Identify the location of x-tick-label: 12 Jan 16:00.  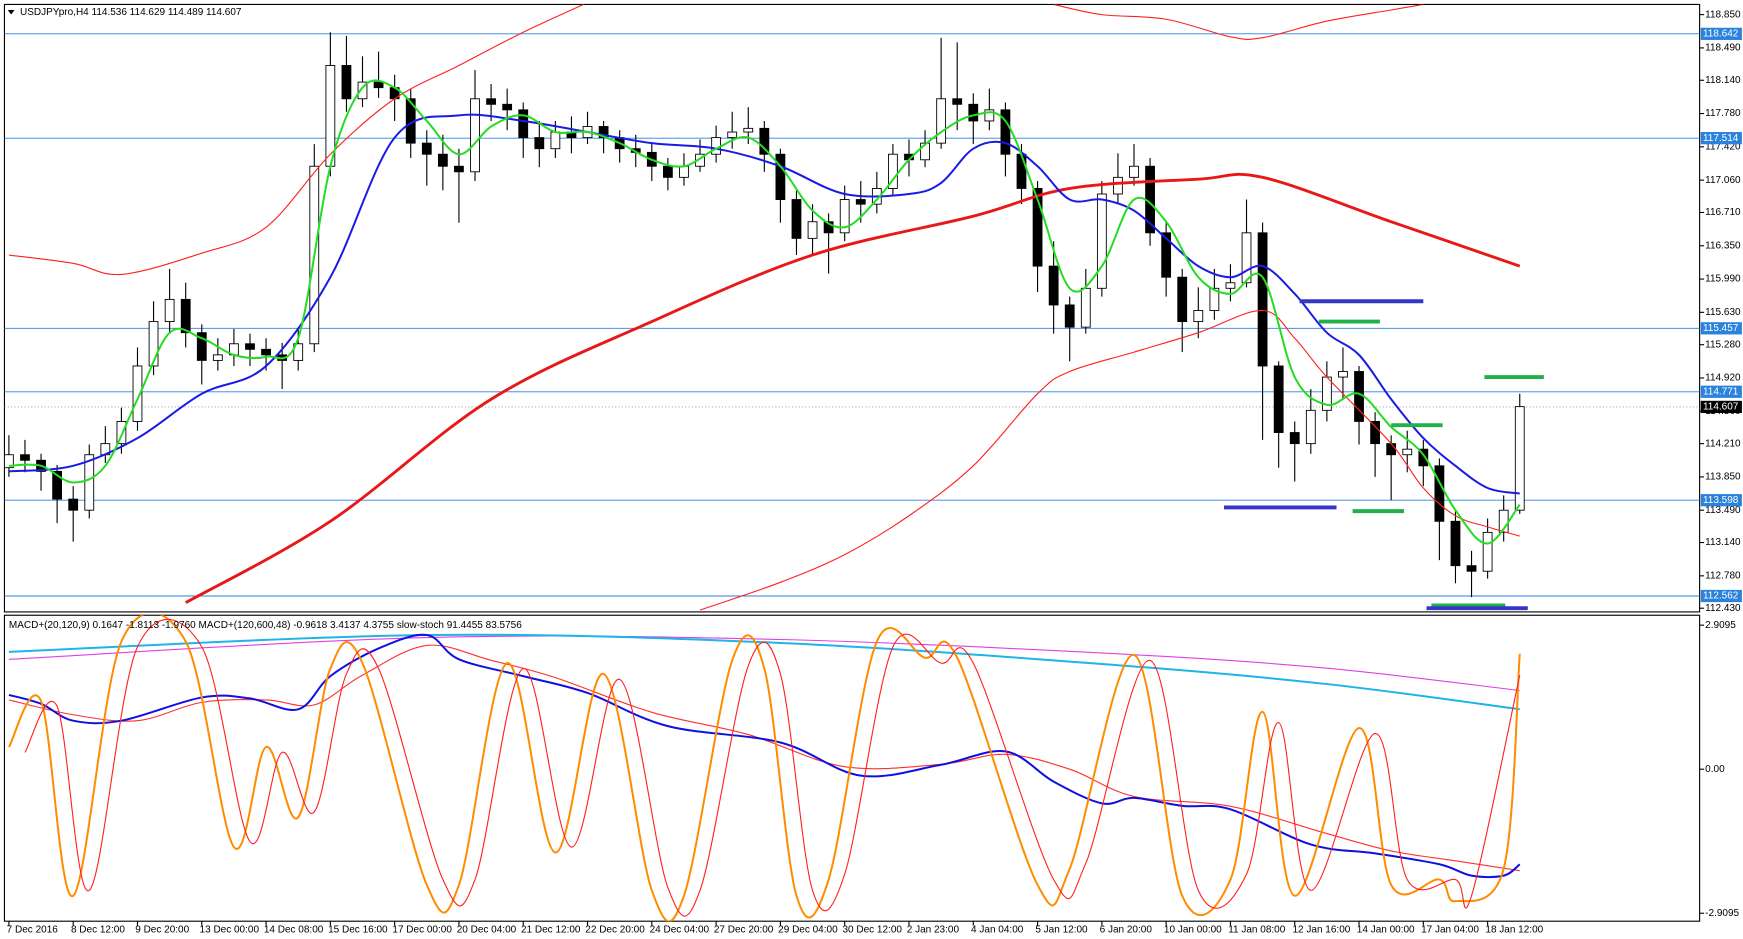
(1322, 930).